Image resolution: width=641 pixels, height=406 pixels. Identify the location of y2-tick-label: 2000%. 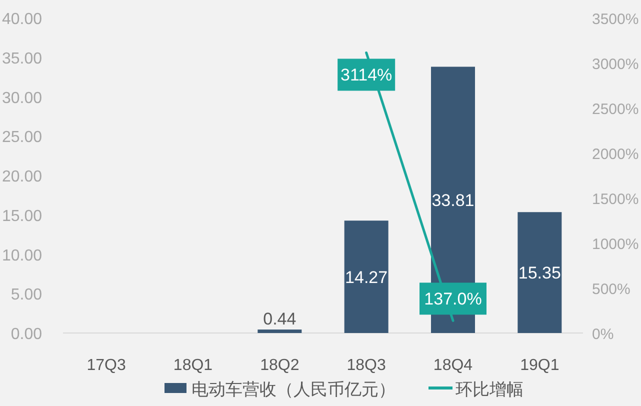
(615, 154).